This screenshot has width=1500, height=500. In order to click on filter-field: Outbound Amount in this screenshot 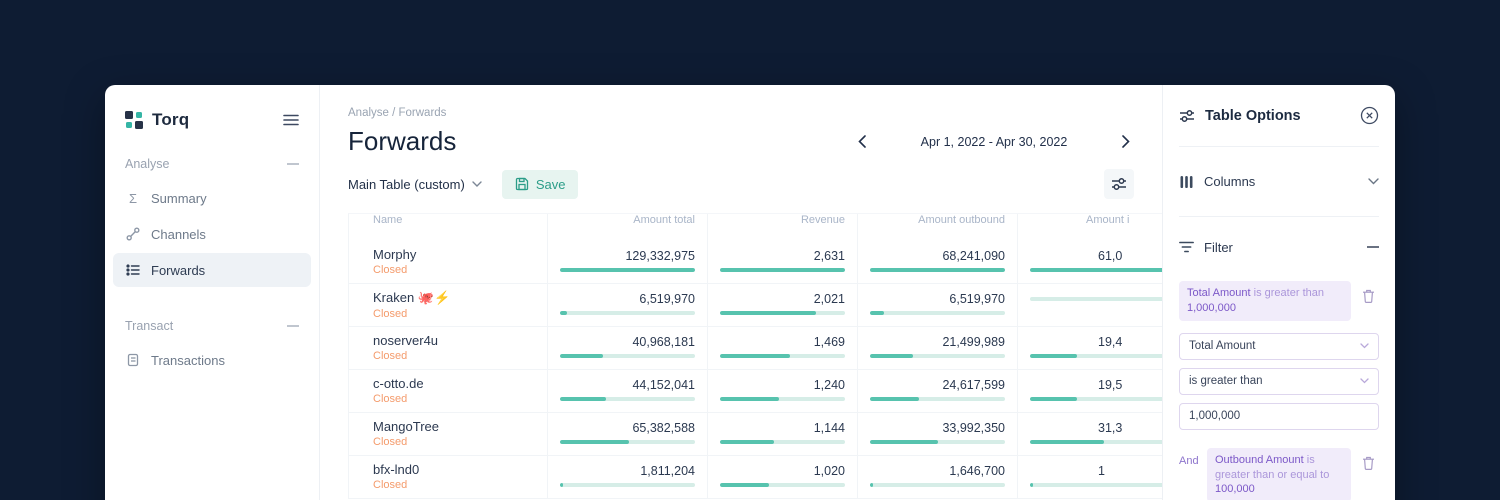, I will do `click(1259, 459)`.